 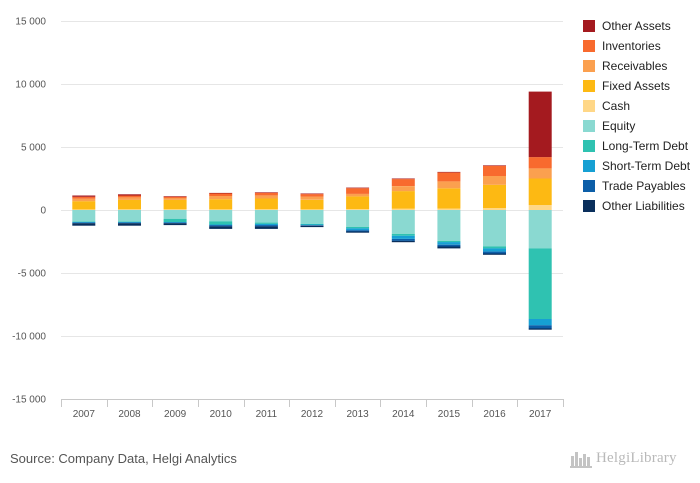 What do you see at coordinates (636, 86) in the screenshot?
I see `legend-item: Fixed Assets` at bounding box center [636, 86].